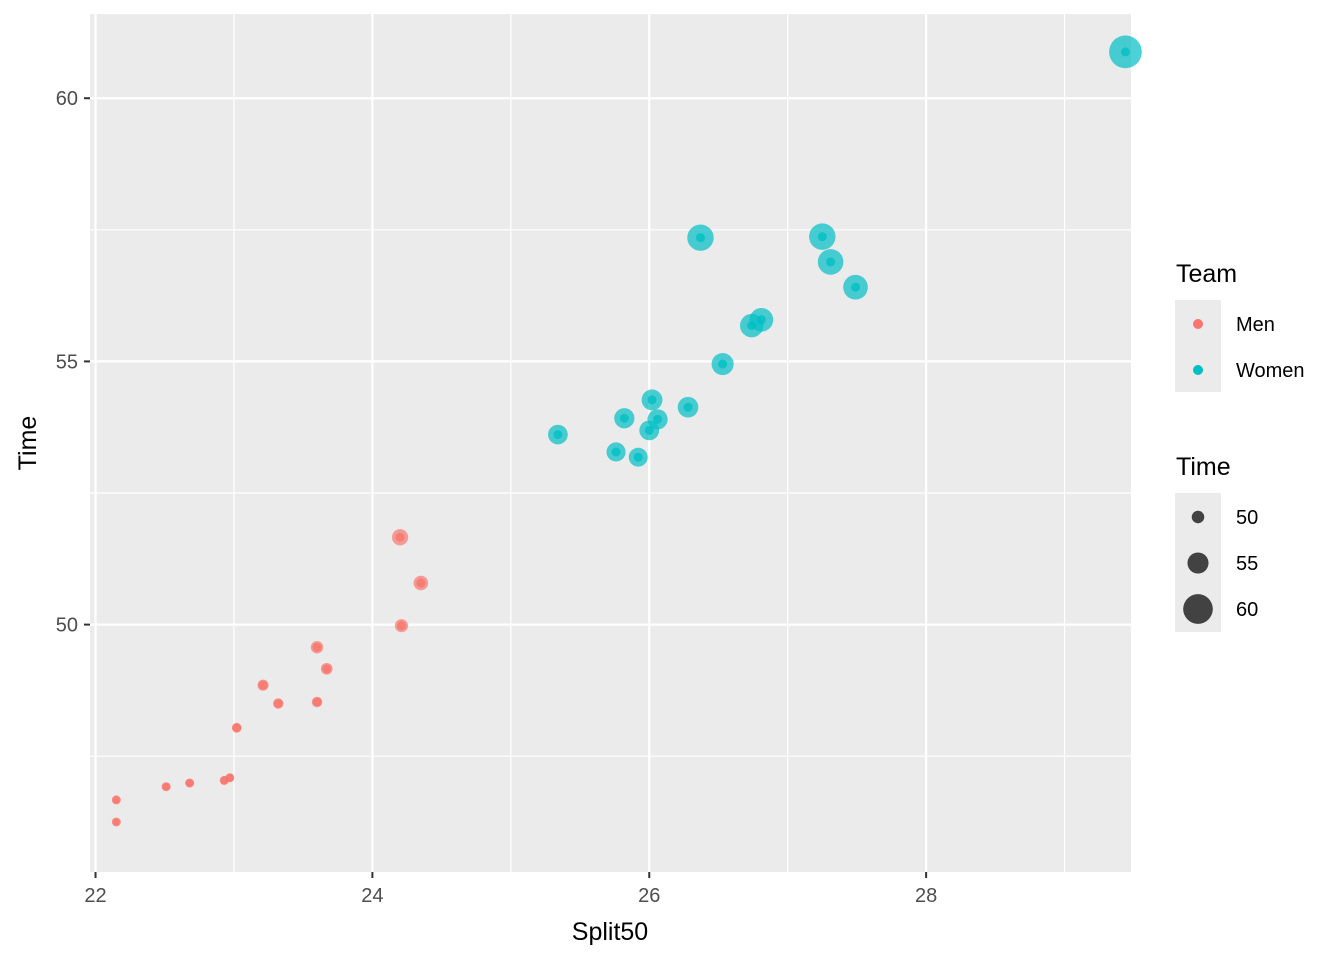 The width and height of the screenshot is (1344, 965). I want to click on legend-time: Time 50 55 60, so click(1216, 542).